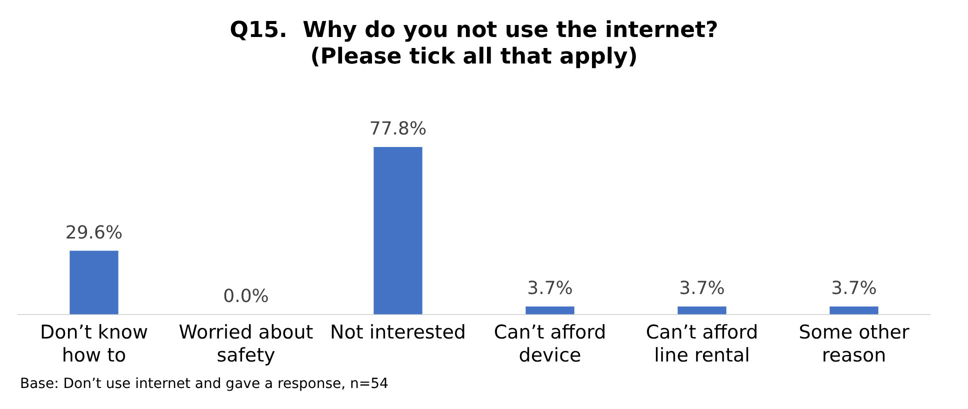  What do you see at coordinates (854, 344) in the screenshot?
I see `x-tick-label: Some other reason` at bounding box center [854, 344].